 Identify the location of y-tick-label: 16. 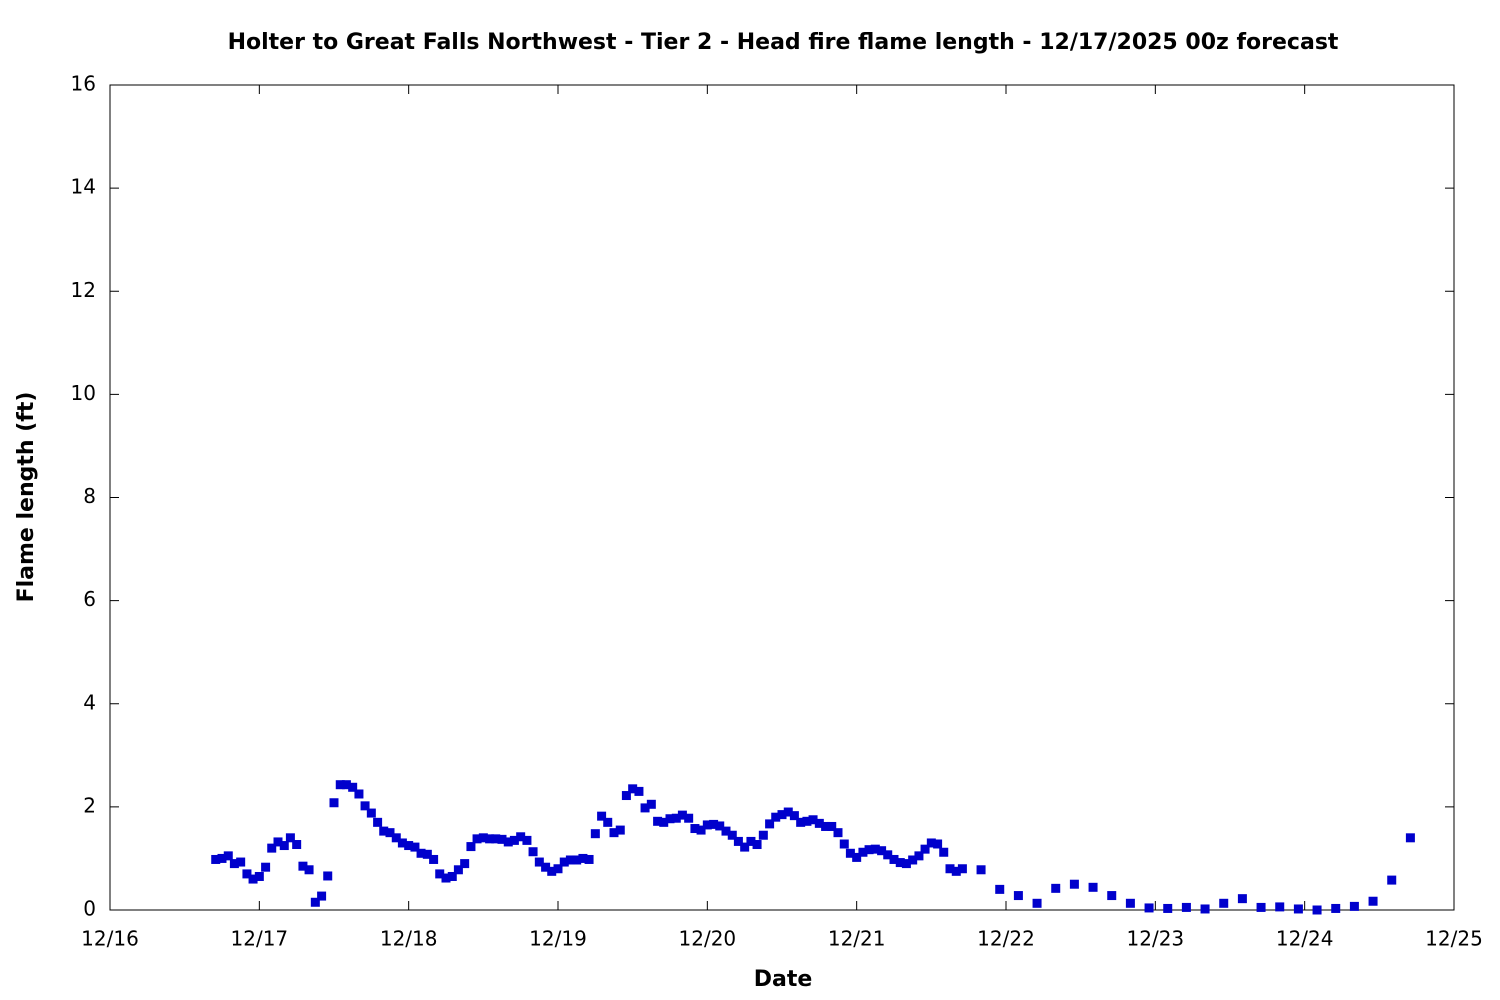
(83, 84).